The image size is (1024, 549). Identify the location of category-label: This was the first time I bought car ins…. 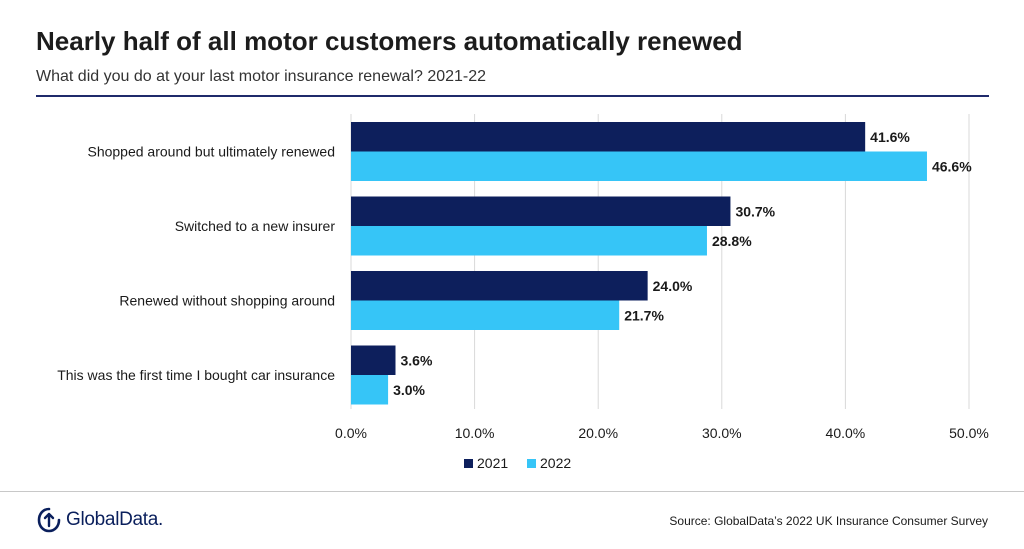
(196, 375).